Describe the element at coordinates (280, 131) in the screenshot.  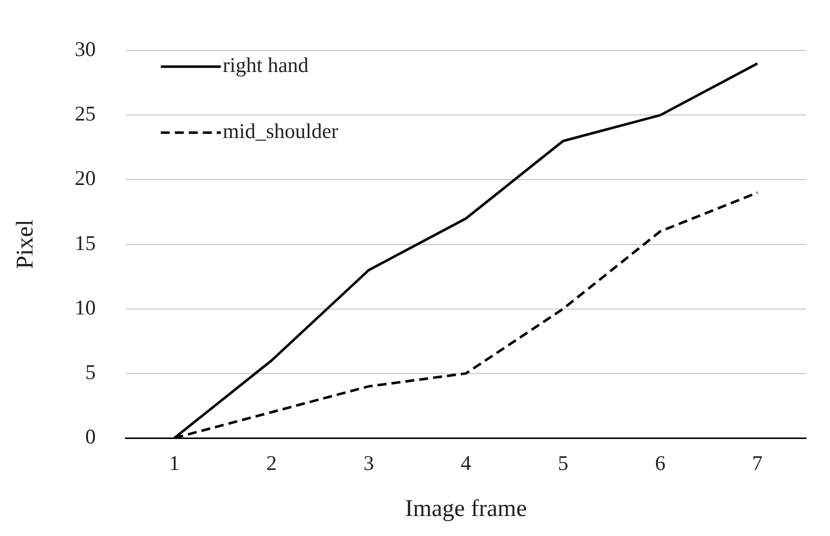
I see `legend-label: mid_shoulder` at that location.